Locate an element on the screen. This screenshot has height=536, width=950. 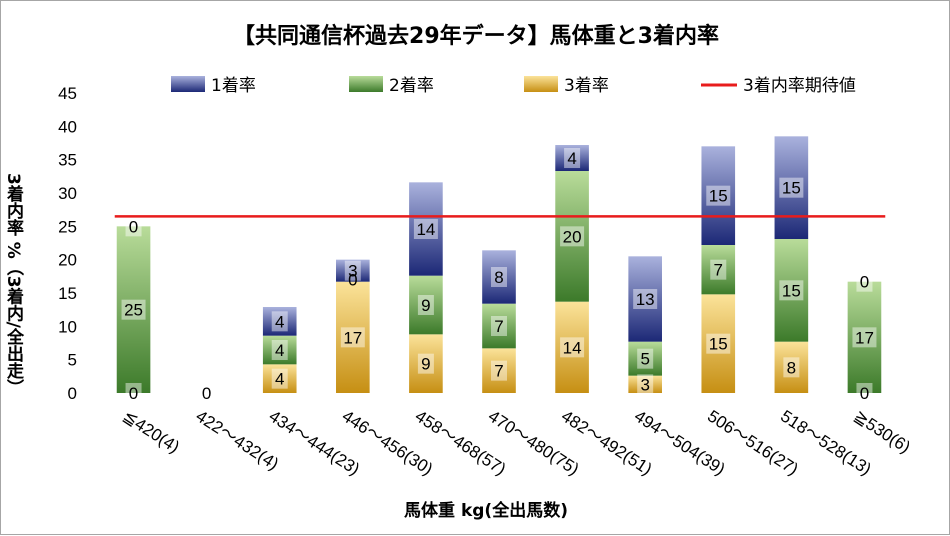
y-tick-label: 20 is located at coordinates (67, 260).